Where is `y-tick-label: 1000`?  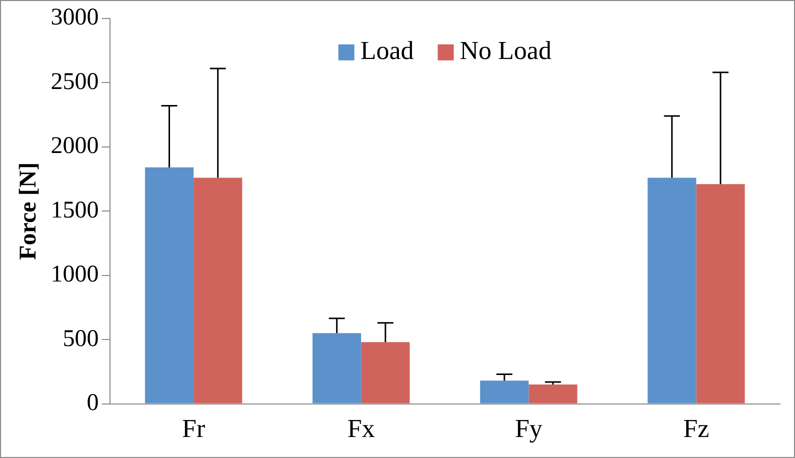
y-tick-label: 1000 is located at coordinates (74, 275).